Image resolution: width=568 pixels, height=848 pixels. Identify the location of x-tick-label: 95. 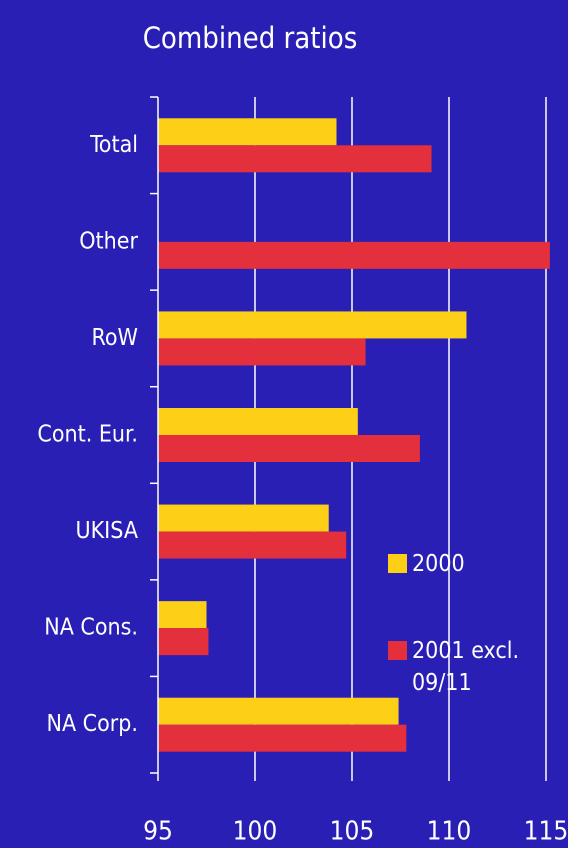
(158, 832).